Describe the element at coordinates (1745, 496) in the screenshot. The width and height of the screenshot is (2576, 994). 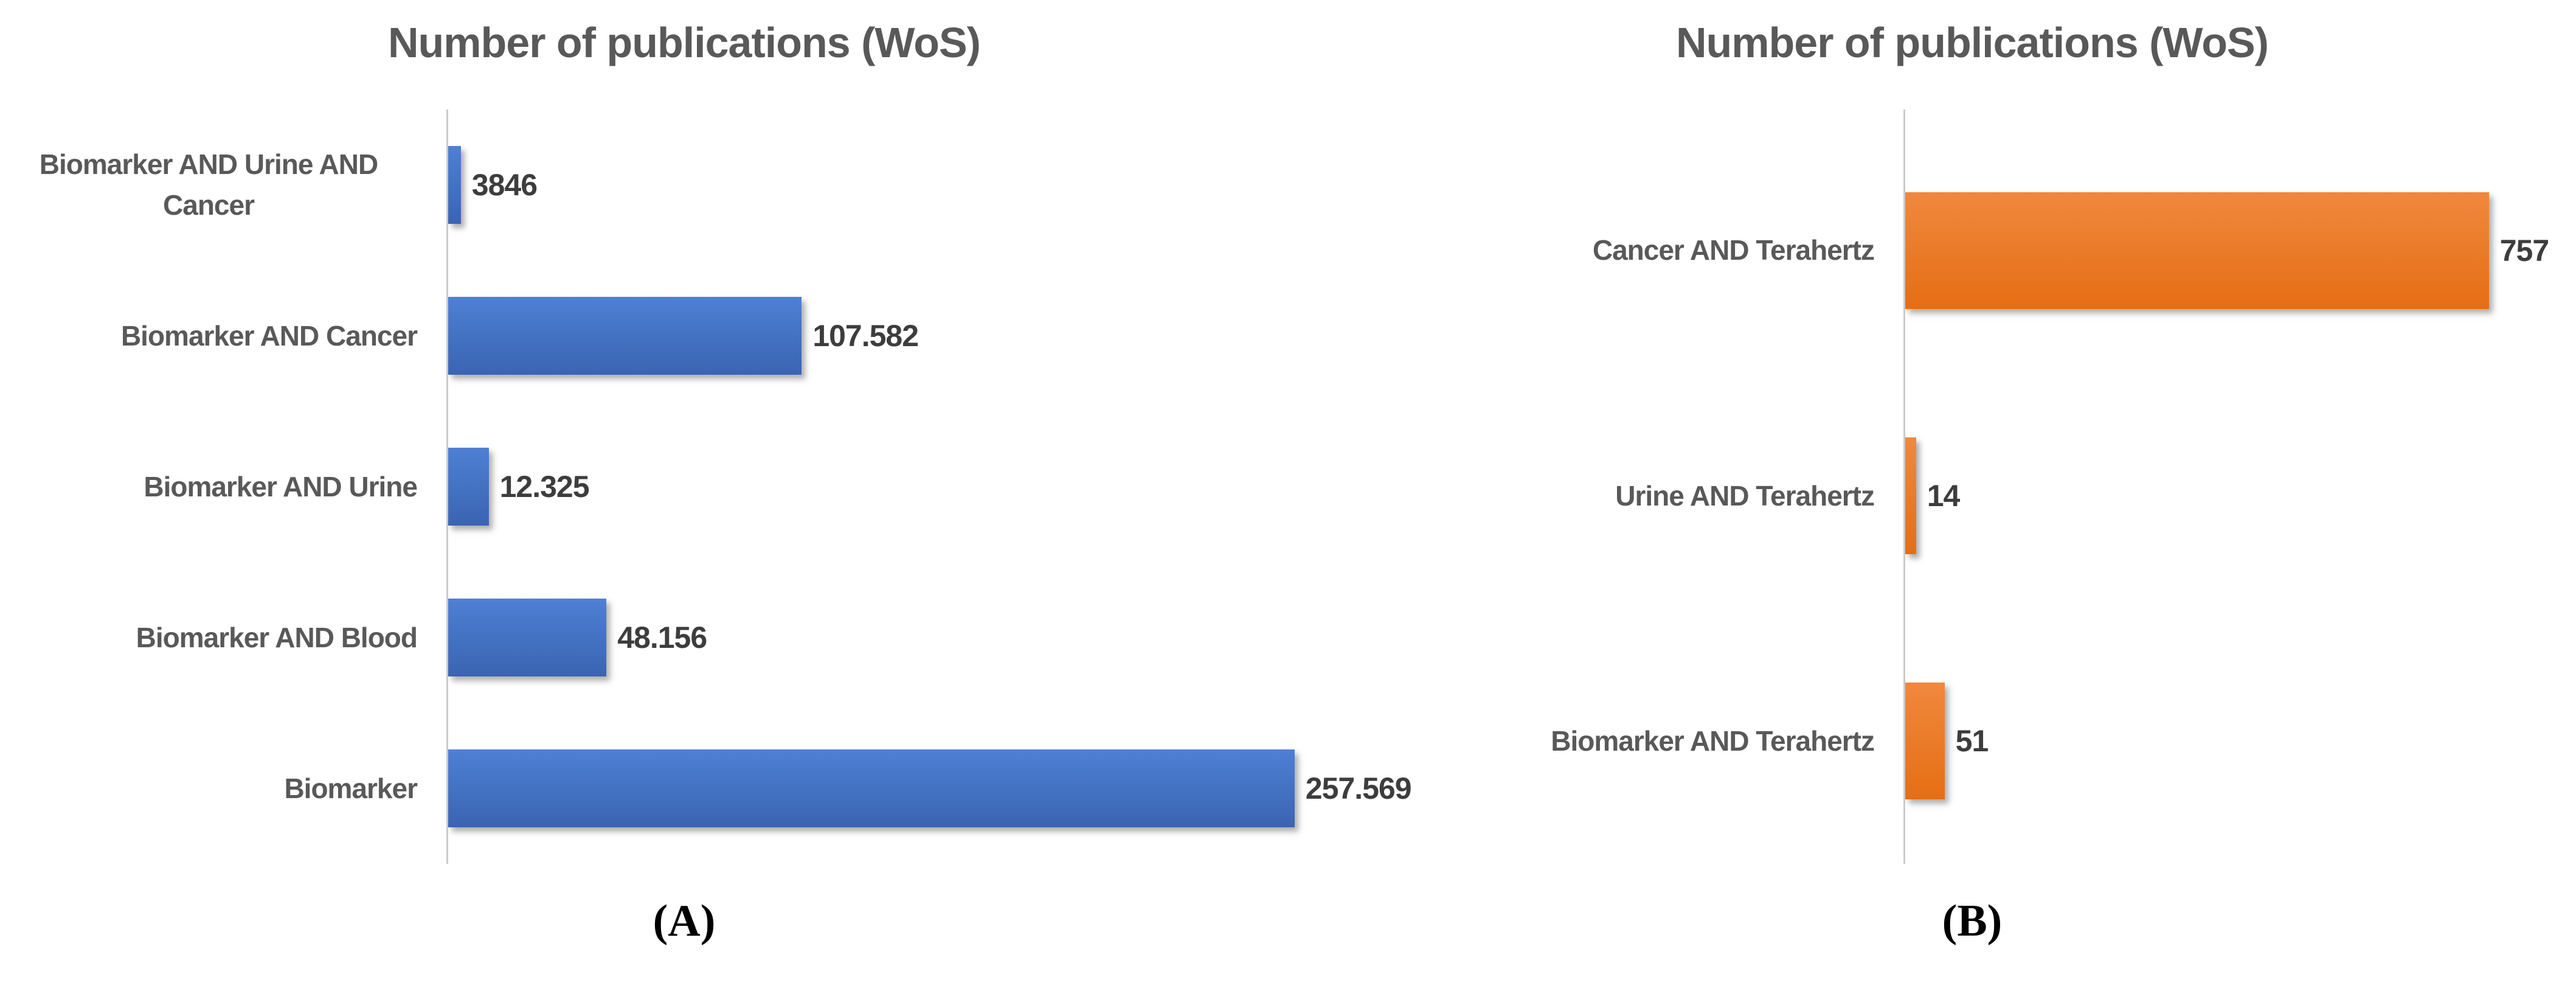
I see `category-label: Urine AND Terahertz` at that location.